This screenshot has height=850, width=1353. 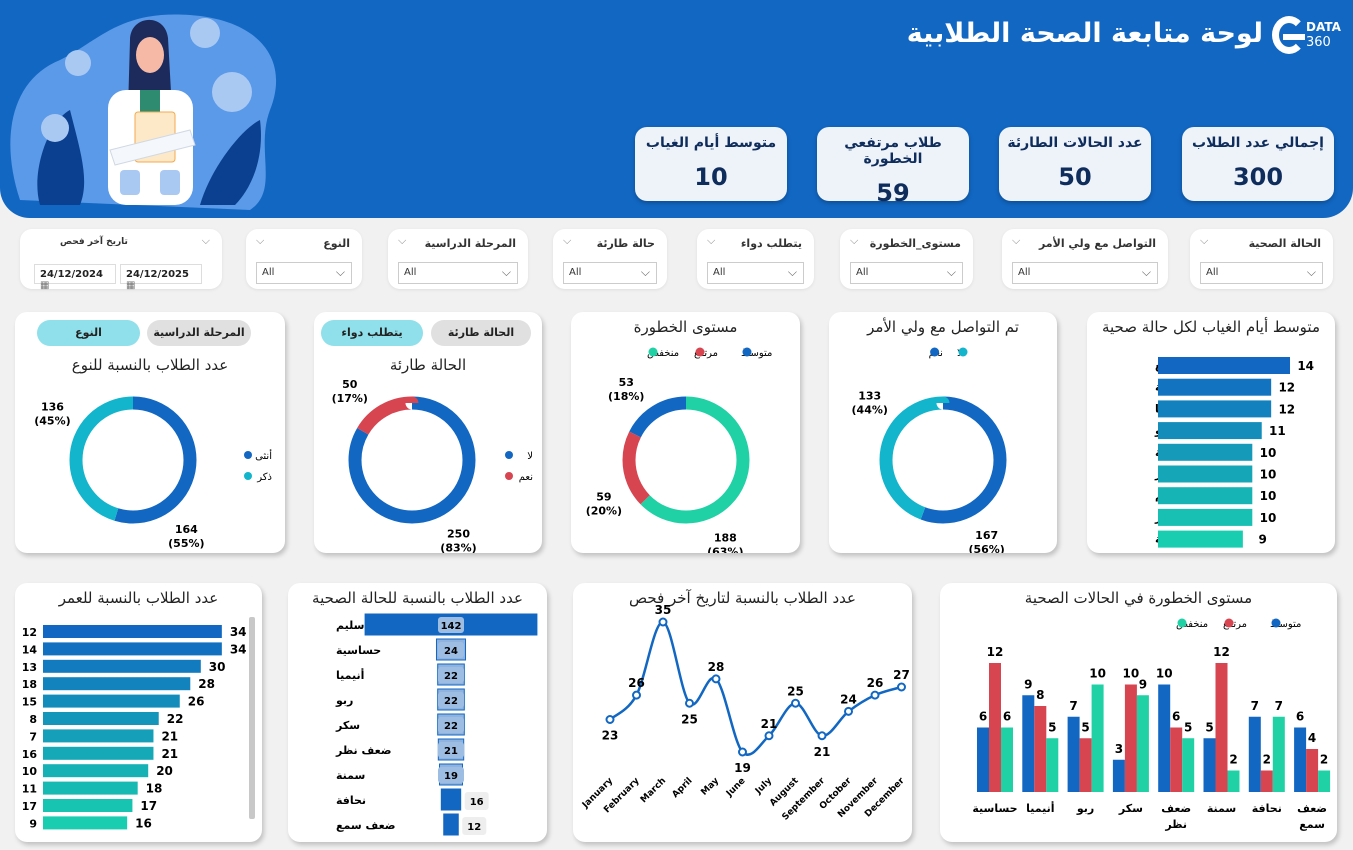 What do you see at coordinates (351, 800) in the screenshot?
I see `category-label: نحافة` at bounding box center [351, 800].